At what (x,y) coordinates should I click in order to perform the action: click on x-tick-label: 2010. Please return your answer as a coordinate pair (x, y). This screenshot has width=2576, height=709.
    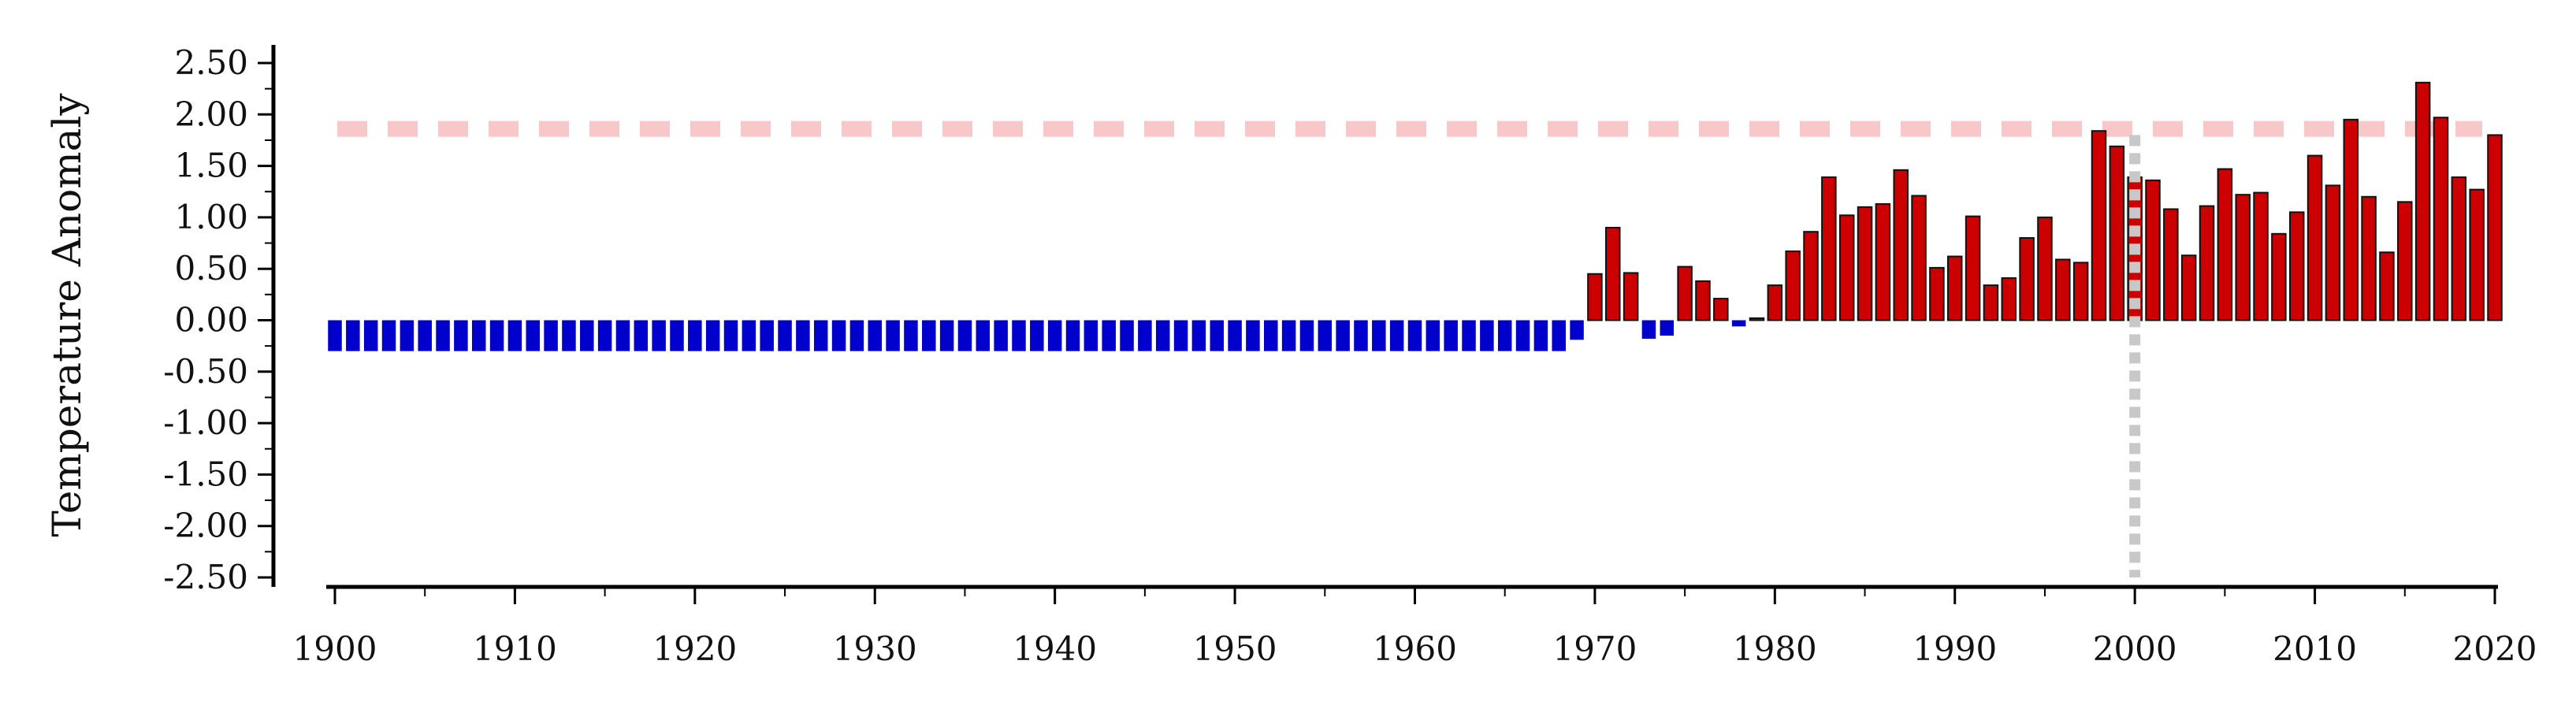
    Looking at the image, I should click on (2315, 648).